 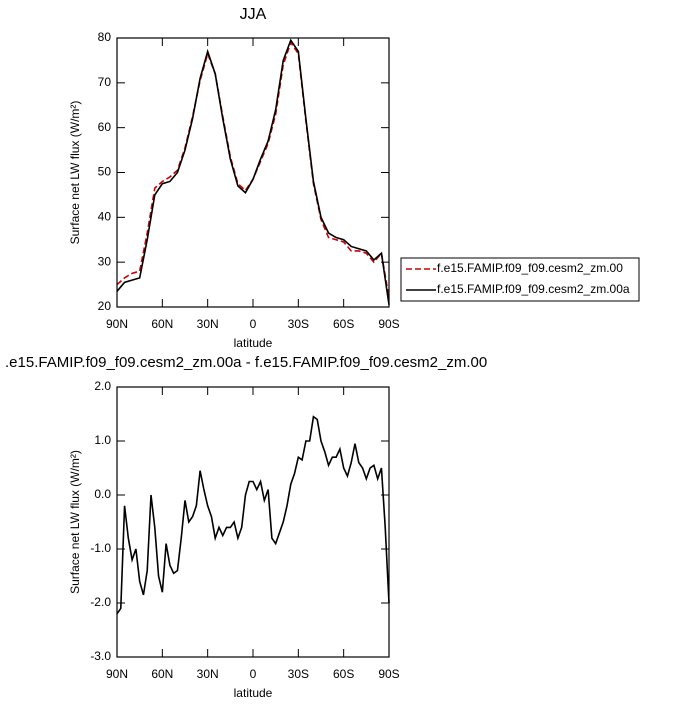 I want to click on y-tick-label: 70, so click(x=105, y=82).